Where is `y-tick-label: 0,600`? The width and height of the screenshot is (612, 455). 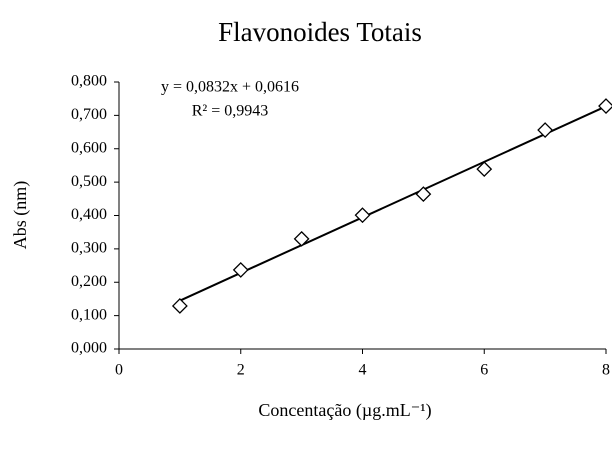
y-tick-label: 0,600 is located at coordinates (89, 147).